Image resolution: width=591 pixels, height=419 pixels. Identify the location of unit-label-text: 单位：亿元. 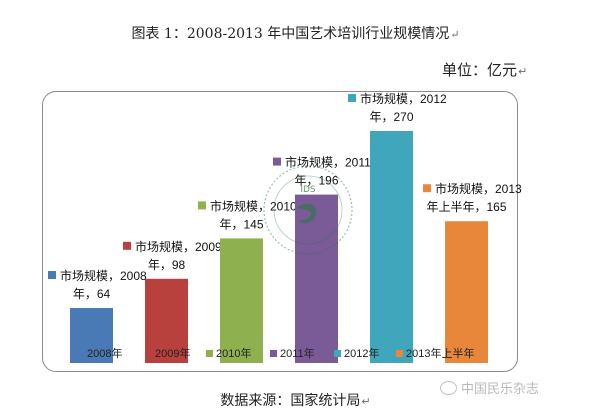
(480, 70).